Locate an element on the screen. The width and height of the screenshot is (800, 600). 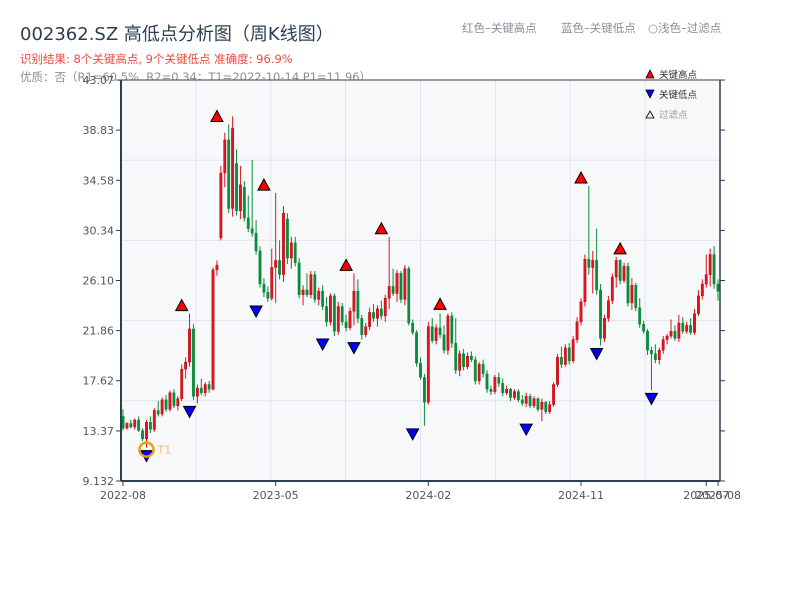
legend-caption-blue: 蓝色–关键低点 is located at coordinates (598, 28).